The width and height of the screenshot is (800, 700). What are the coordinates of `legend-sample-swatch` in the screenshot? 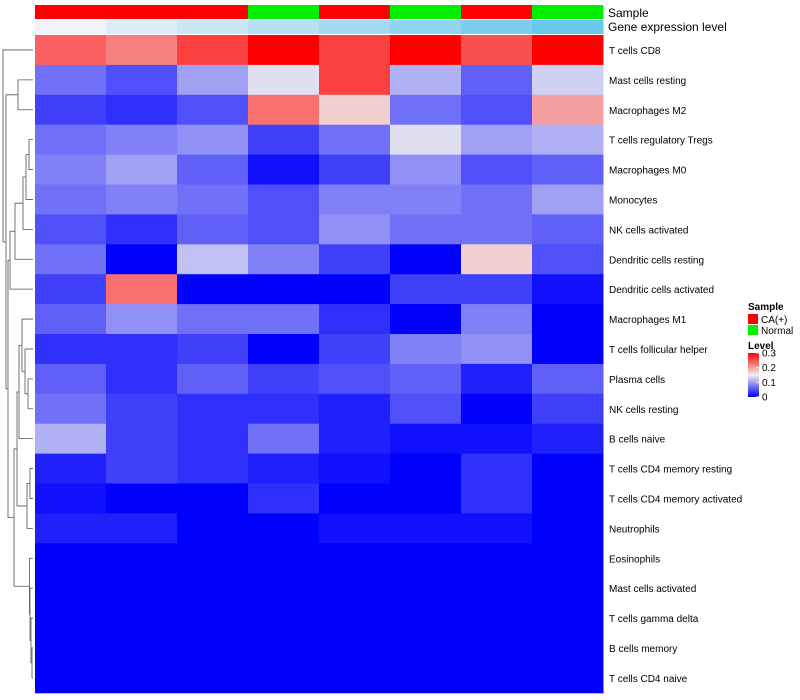 It's located at (753, 330).